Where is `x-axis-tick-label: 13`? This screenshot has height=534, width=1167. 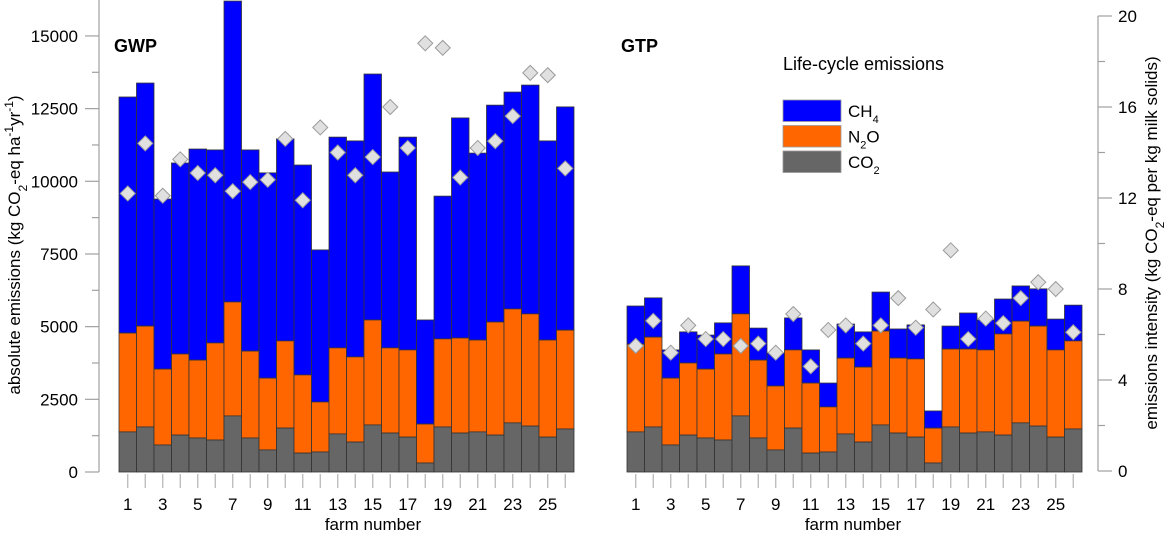
x-axis-tick-label: 13 is located at coordinates (337, 504).